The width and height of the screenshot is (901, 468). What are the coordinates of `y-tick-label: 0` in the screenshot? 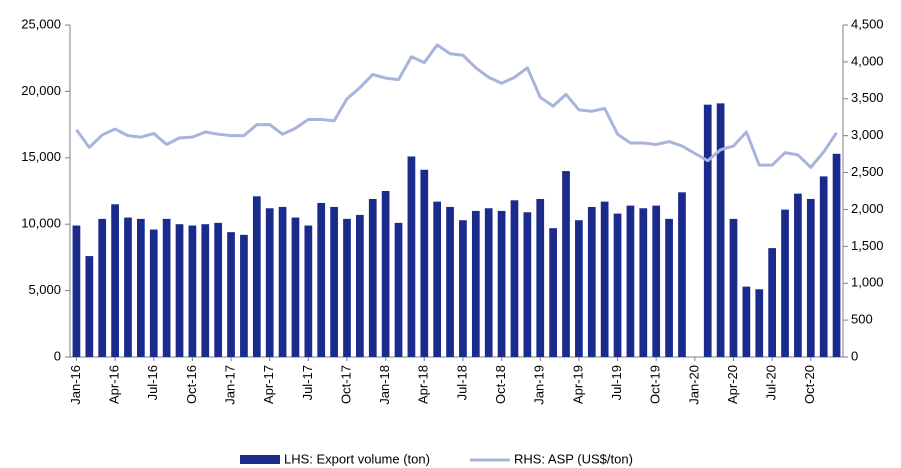 It's located at (57, 355).